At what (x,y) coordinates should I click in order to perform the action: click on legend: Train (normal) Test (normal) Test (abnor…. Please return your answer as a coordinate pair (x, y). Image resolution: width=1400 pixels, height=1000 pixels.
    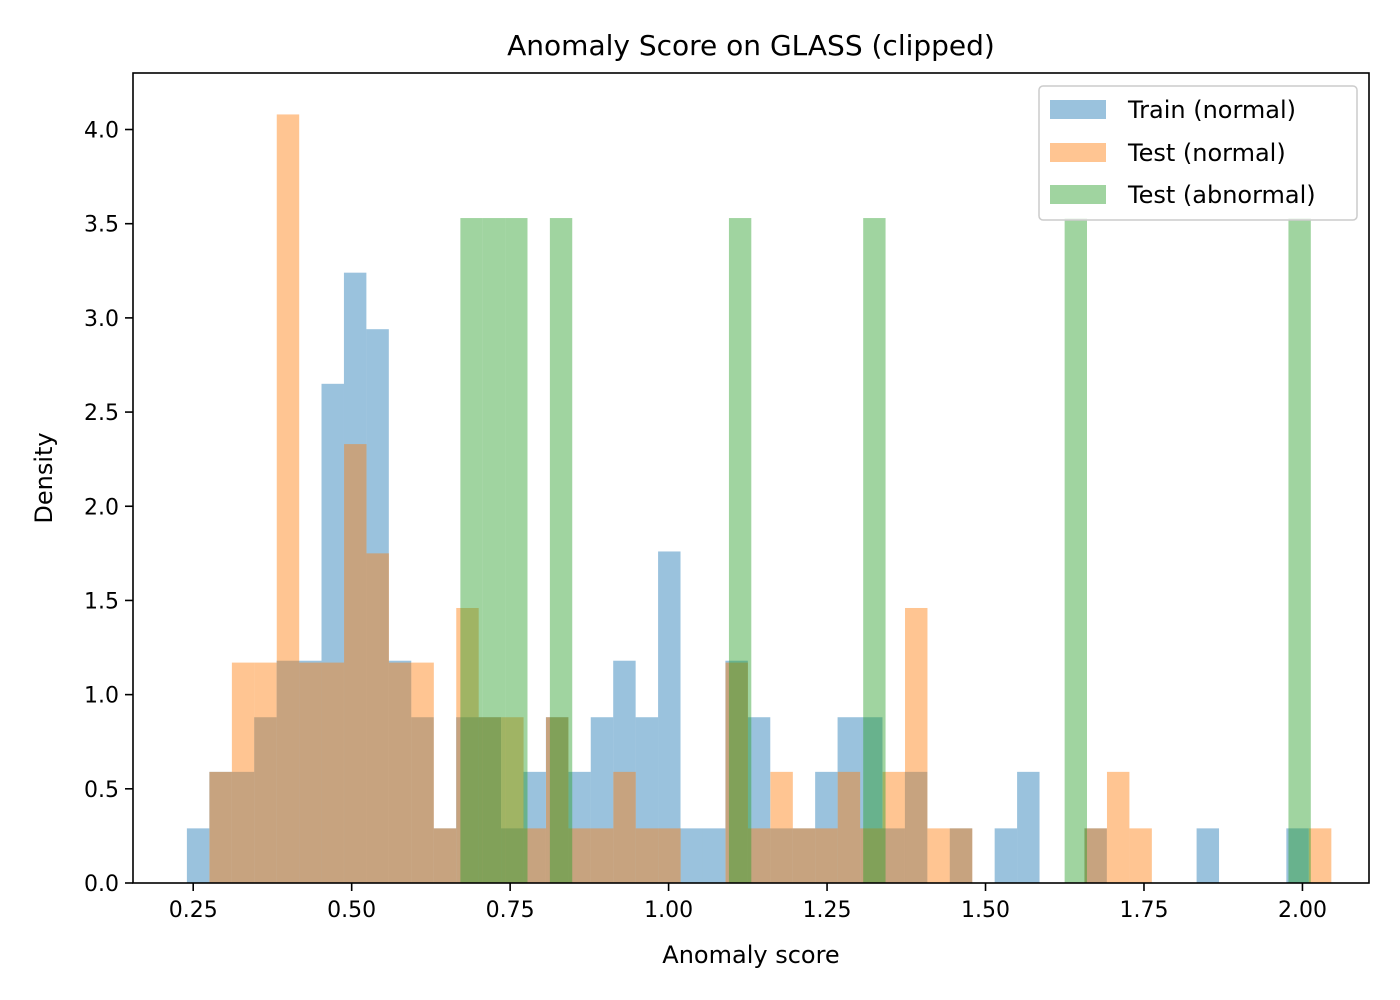
    Looking at the image, I should click on (1198, 153).